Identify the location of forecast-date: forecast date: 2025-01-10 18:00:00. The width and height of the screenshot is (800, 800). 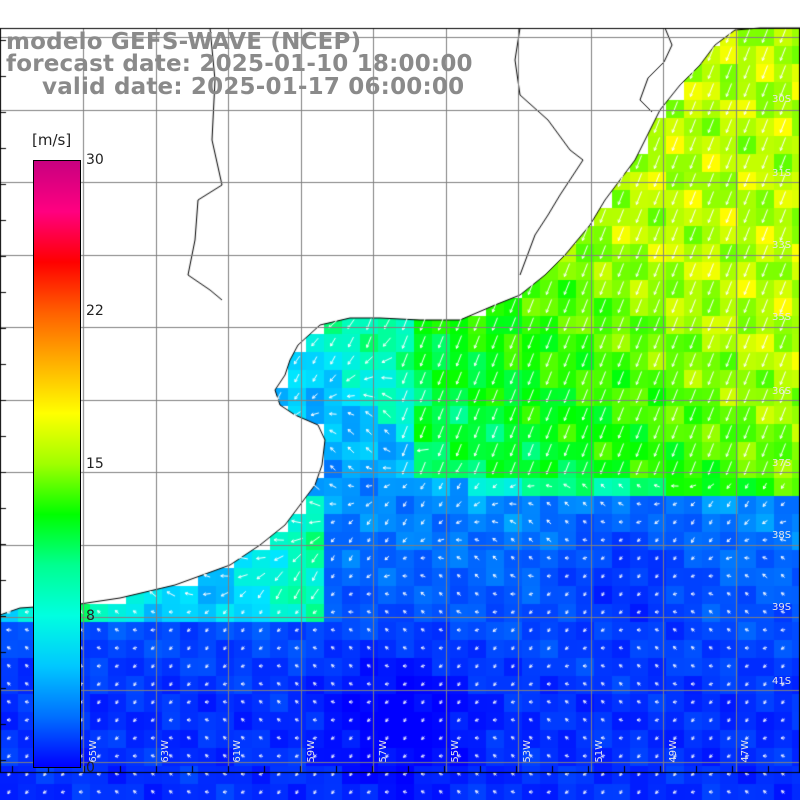
(239, 64).